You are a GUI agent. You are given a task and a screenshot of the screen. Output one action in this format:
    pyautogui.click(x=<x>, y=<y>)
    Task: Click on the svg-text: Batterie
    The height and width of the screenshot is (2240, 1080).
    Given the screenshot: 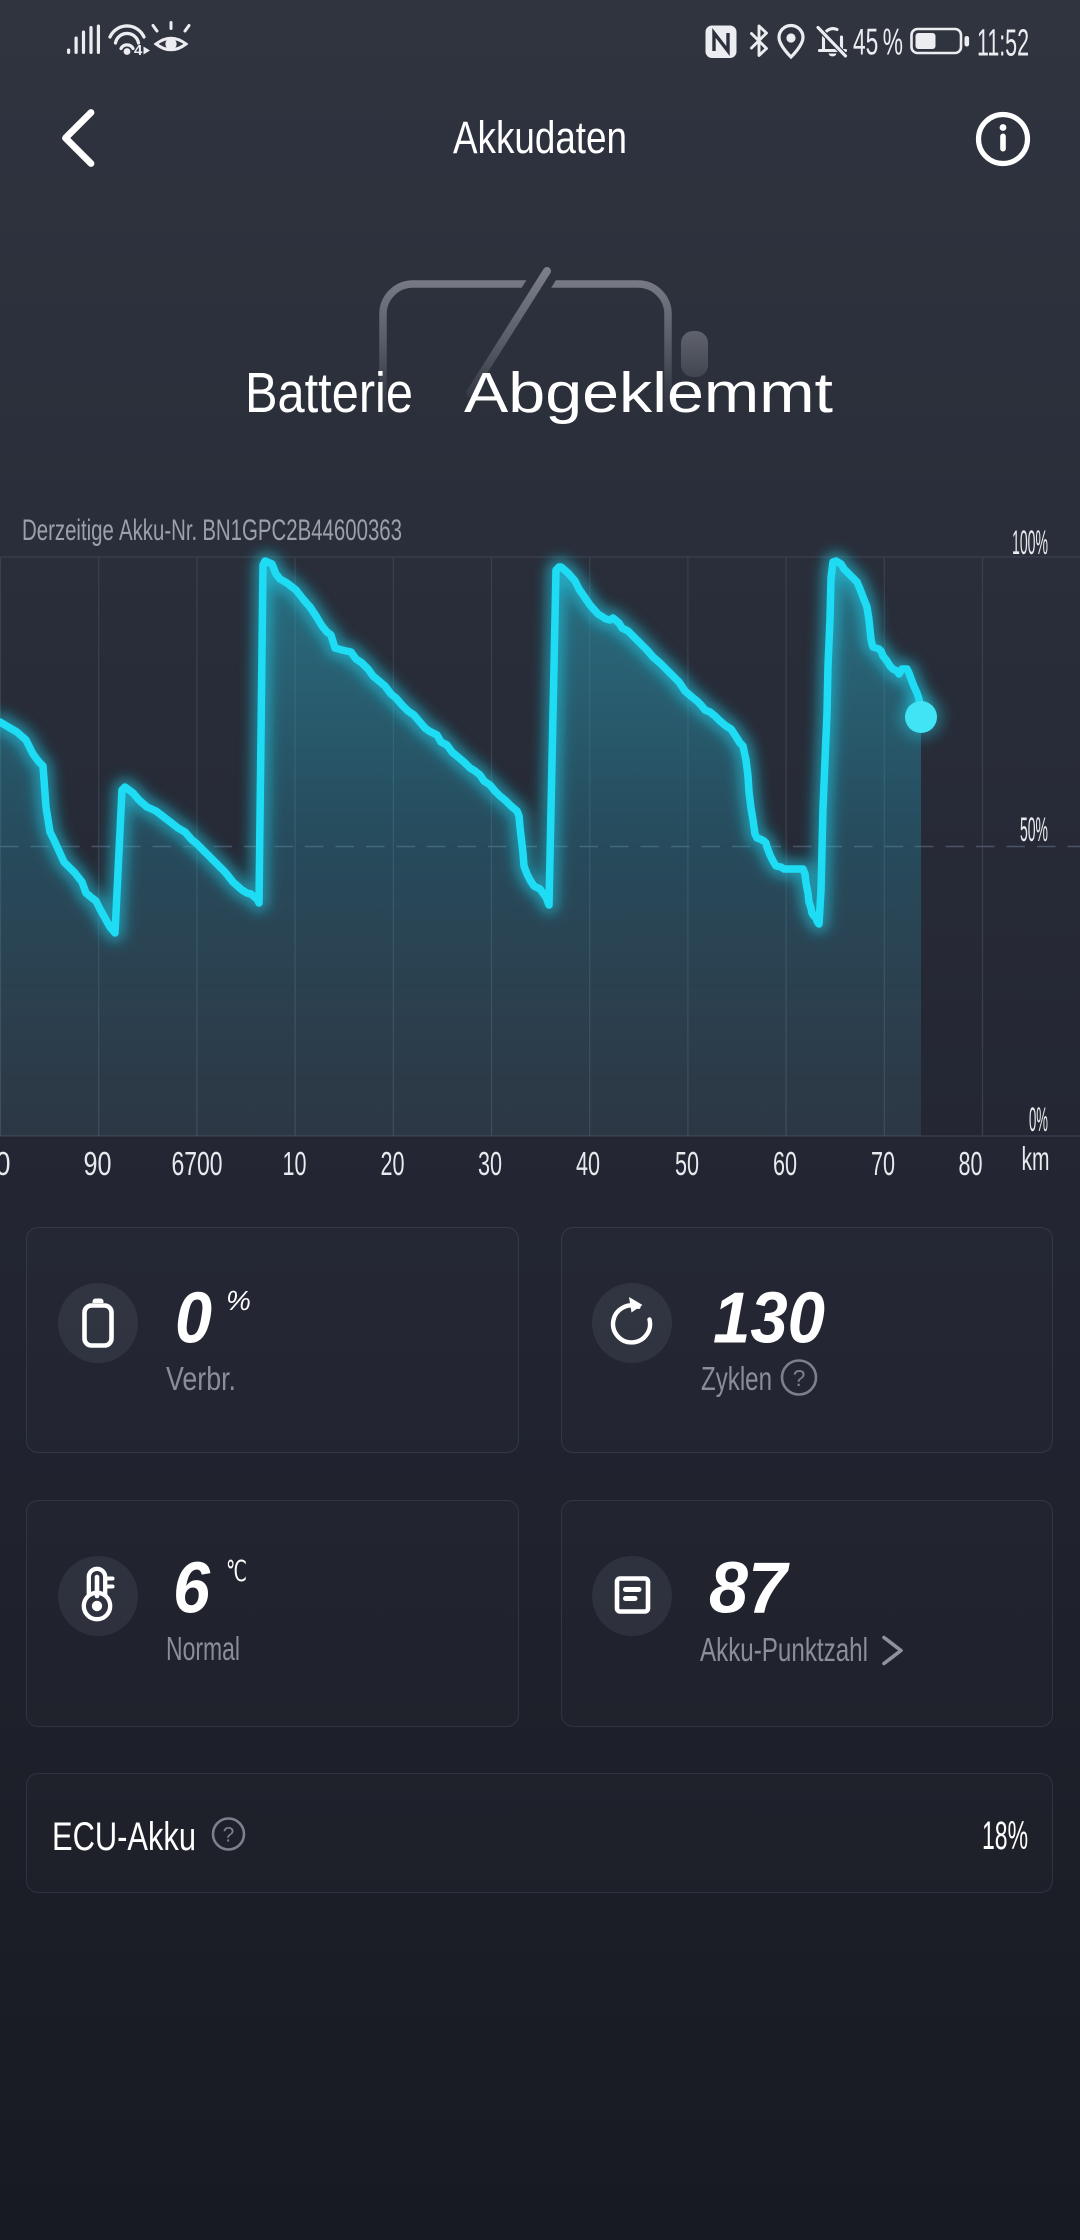 What is the action you would take?
    pyautogui.click(x=329, y=393)
    